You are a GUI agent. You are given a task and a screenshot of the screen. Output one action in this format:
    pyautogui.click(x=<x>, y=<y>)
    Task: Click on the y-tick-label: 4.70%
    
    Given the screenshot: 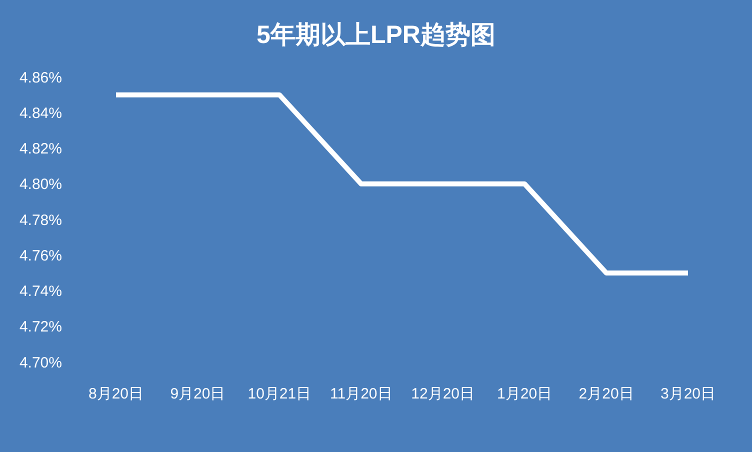 What is the action you would take?
    pyautogui.click(x=40, y=363)
    